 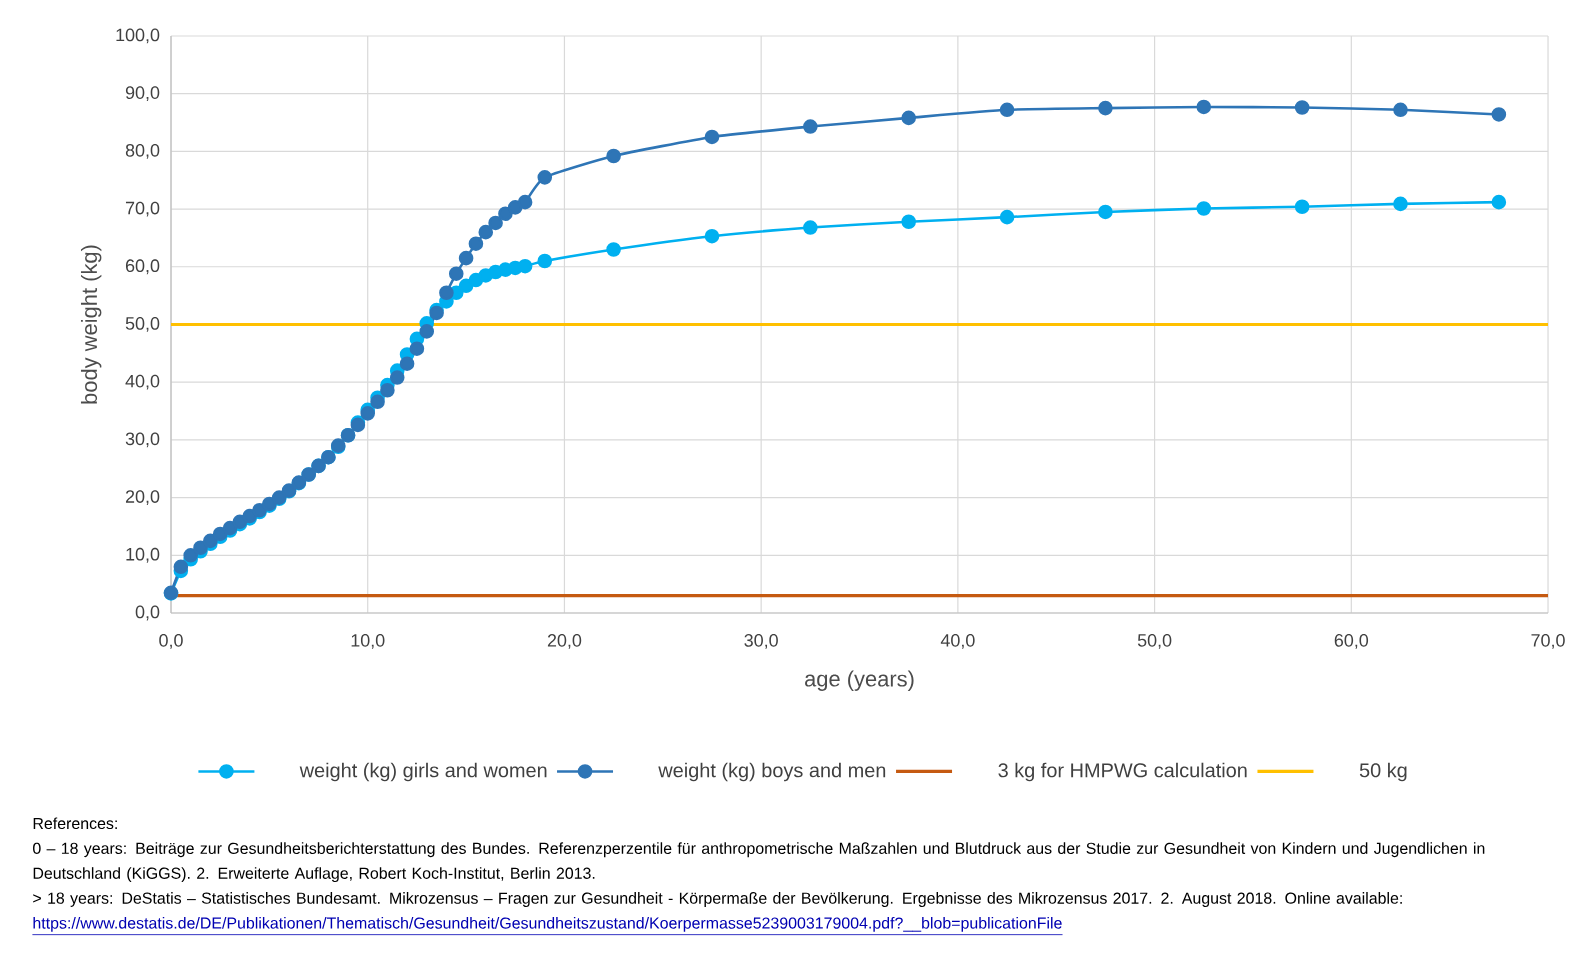 What do you see at coordinates (91, 324) in the screenshot?
I see `y-axis-title: body weight (kg)` at bounding box center [91, 324].